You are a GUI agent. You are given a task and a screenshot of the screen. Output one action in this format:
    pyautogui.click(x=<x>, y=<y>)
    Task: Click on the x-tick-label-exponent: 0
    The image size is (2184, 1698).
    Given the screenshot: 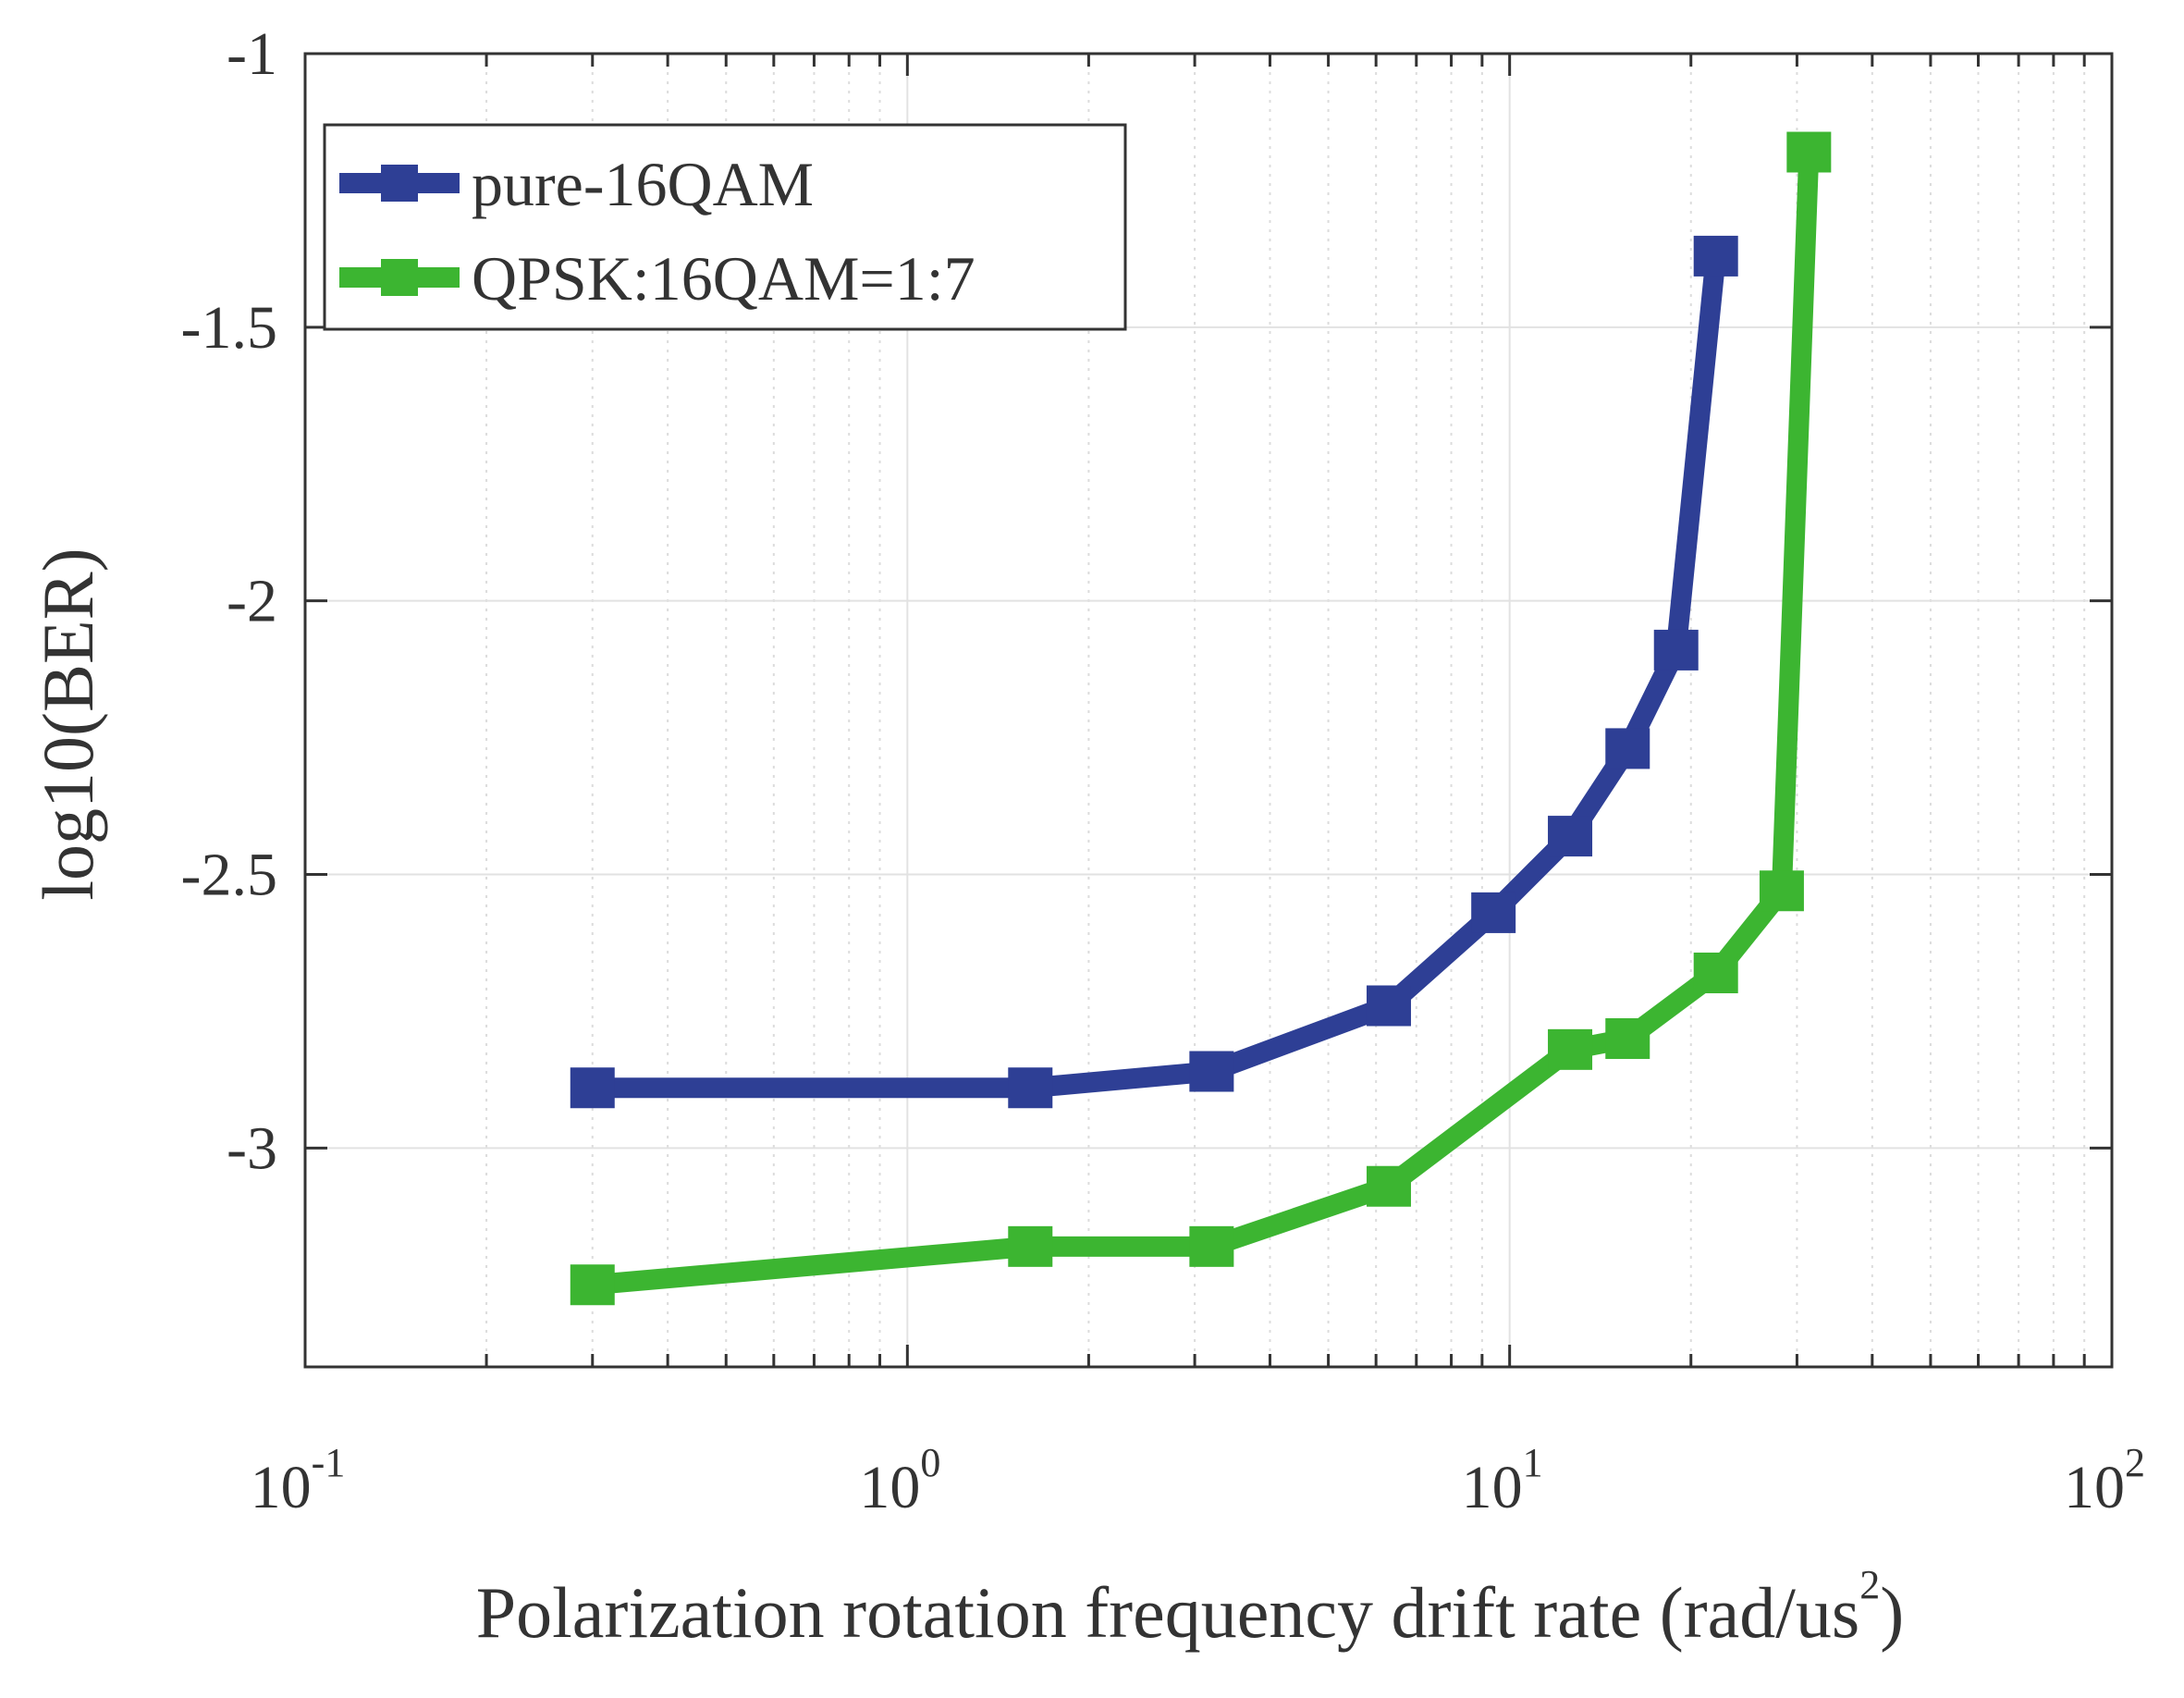 What is the action you would take?
    pyautogui.click(x=930, y=1462)
    